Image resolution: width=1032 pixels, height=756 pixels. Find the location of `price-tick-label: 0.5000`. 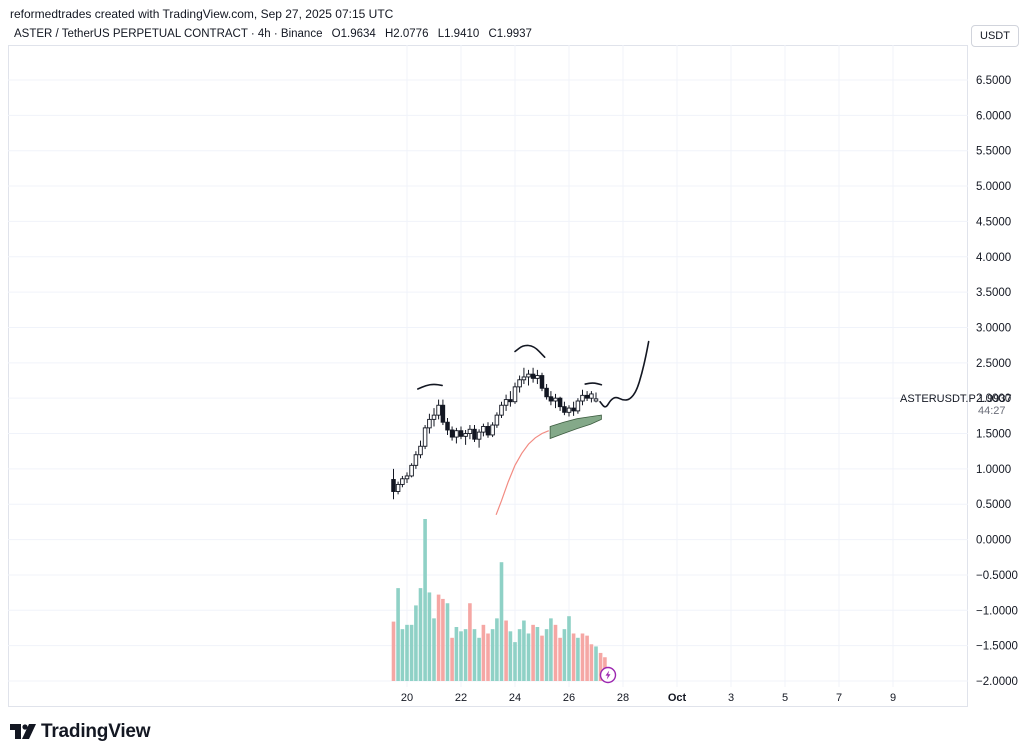

price-tick-label: 0.5000 is located at coordinates (993, 505).